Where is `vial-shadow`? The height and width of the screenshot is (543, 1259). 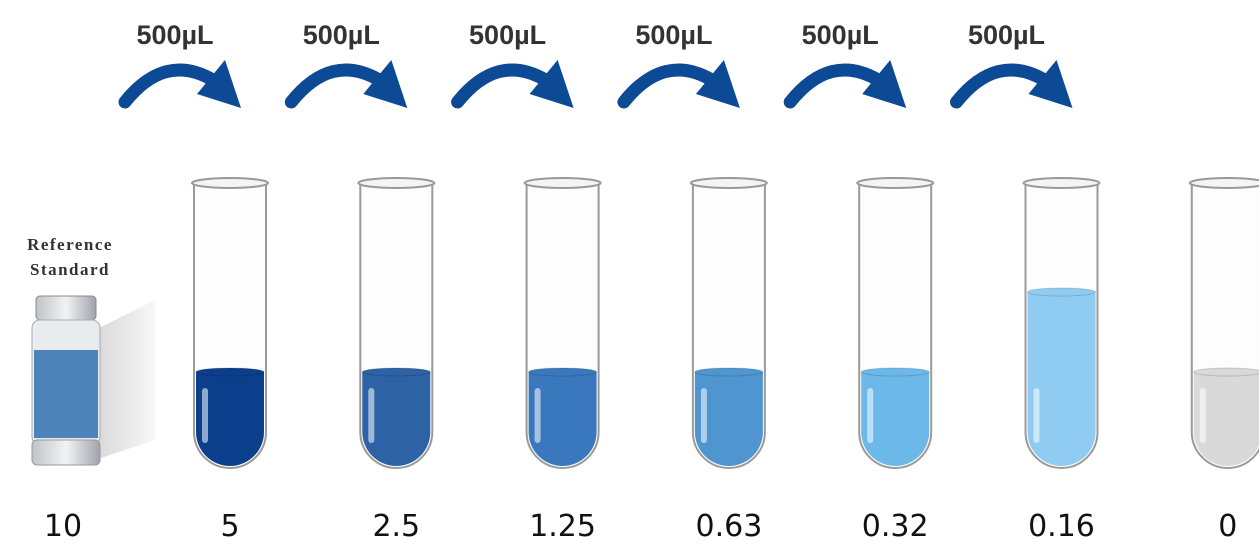
vial-shadow is located at coordinates (125, 380).